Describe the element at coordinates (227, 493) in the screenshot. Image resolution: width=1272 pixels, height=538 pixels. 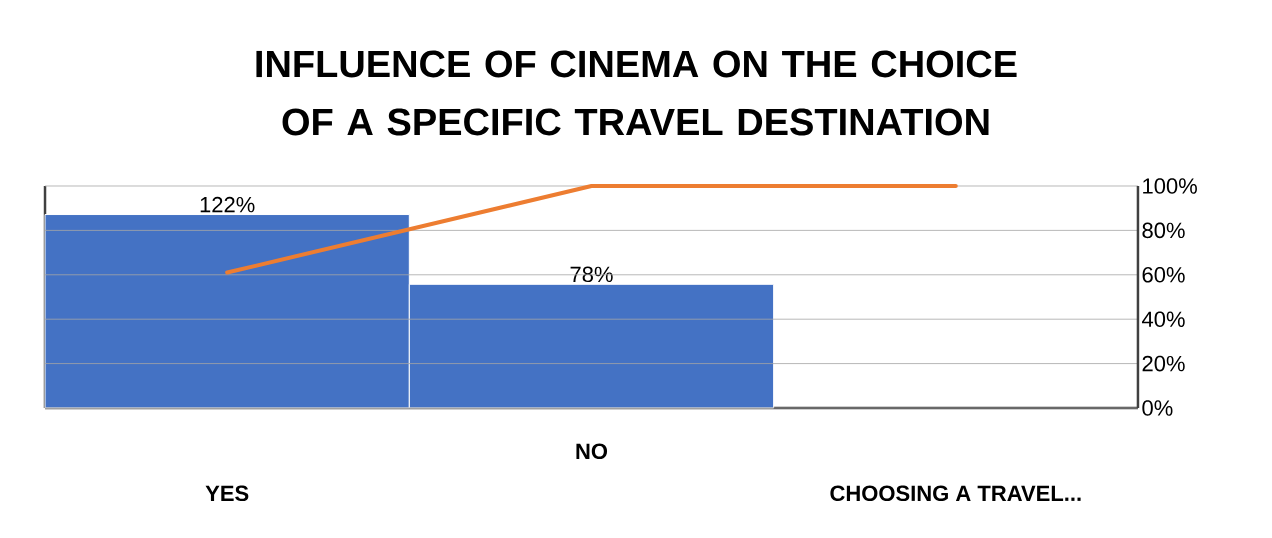
I see `x-tick-label: YES` at that location.